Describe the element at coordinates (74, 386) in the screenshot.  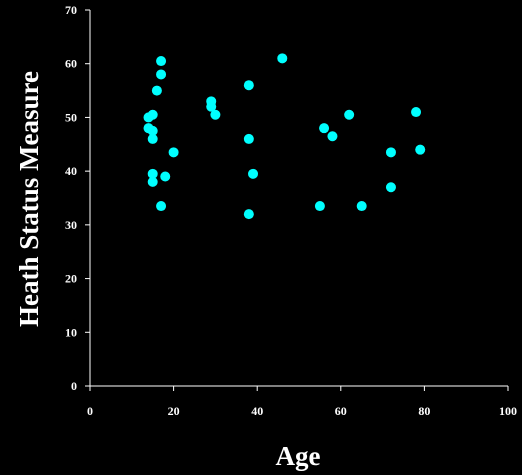
I see `y-tick-label: 0` at that location.